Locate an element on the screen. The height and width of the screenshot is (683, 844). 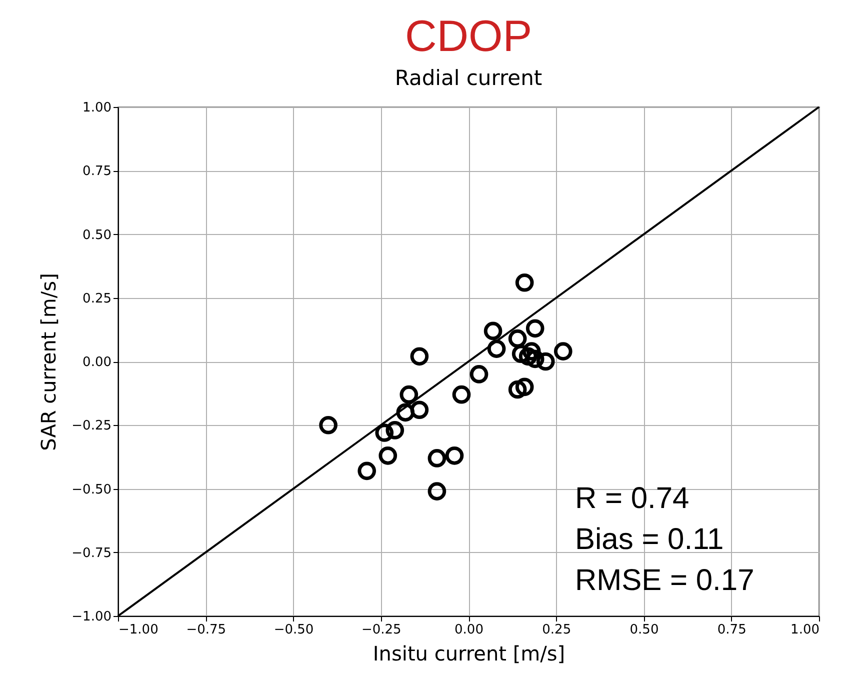
x-tick-label: 0.00 is located at coordinates (469, 630).